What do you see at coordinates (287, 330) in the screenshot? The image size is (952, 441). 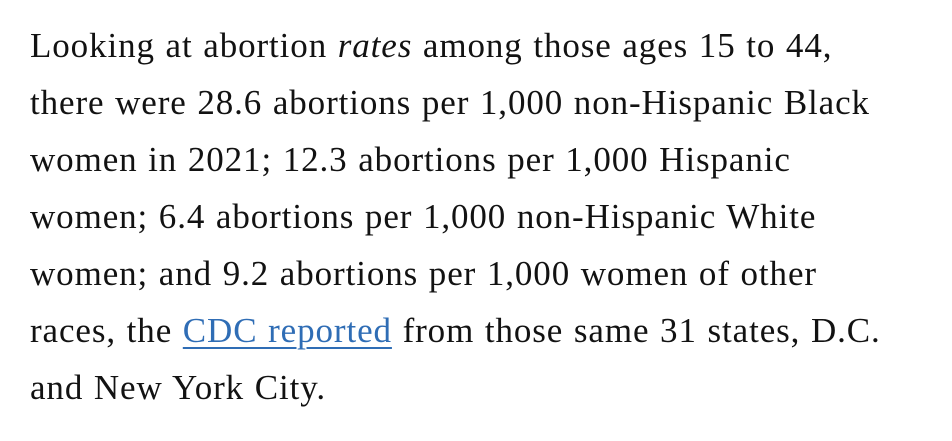 I see `cdc-reported-link: CDC reported` at bounding box center [287, 330].